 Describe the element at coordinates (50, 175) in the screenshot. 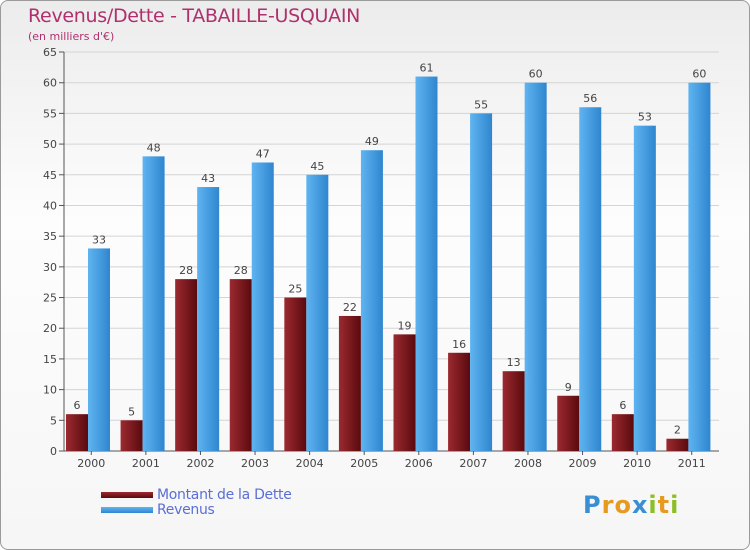

I see `y-tick-label: 45` at that location.